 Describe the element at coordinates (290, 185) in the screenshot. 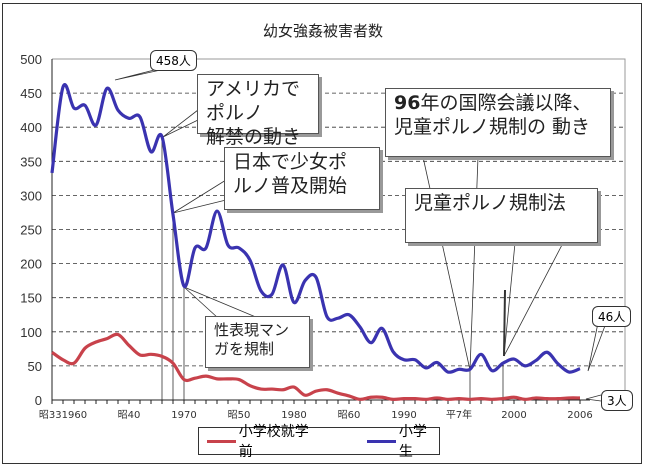

I see `callout-jp-line2: ルノ普及開始` at that location.